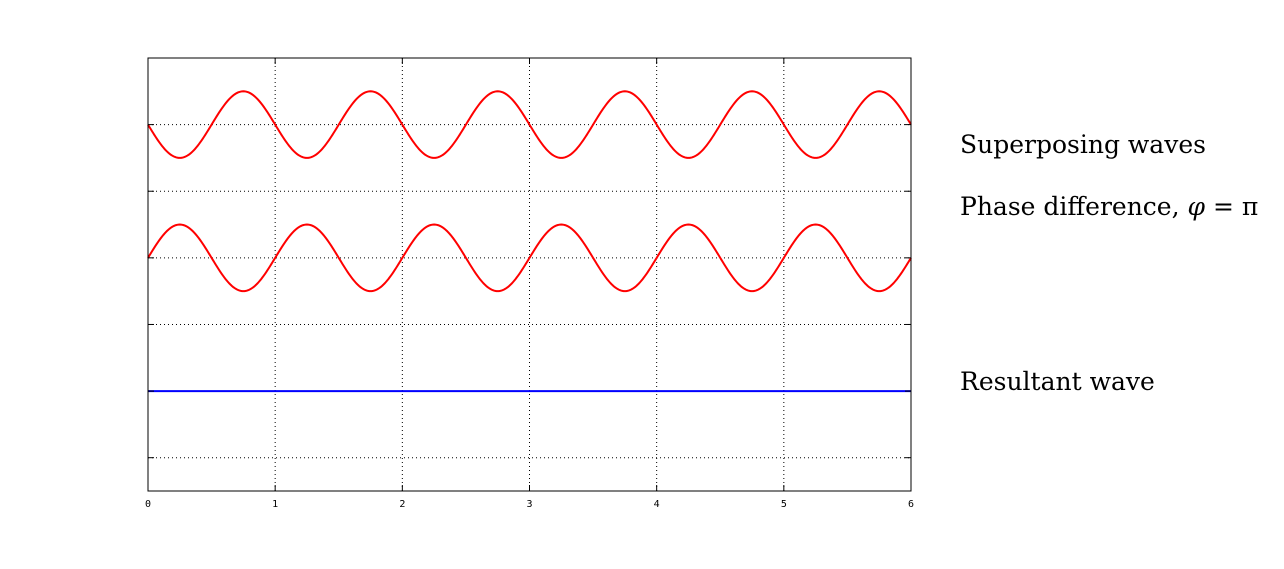 Image resolution: width=1284 pixels, height=569 pixels. I want to click on x-tick-label: 4, so click(657, 504).